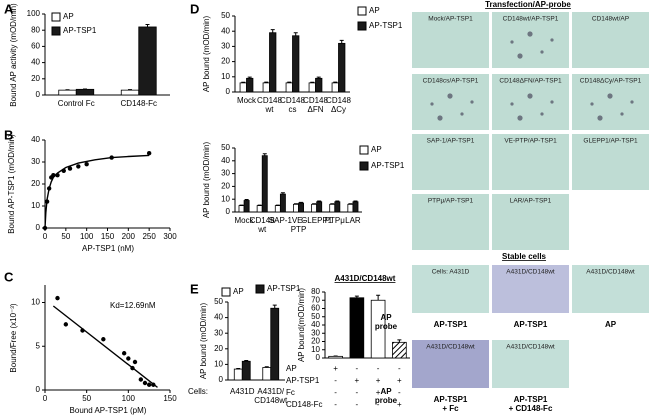  Describe the element at coordinates (451, 141) in the screenshot. I see `tile-label: SAP-1/AP-TSP1` at that location.